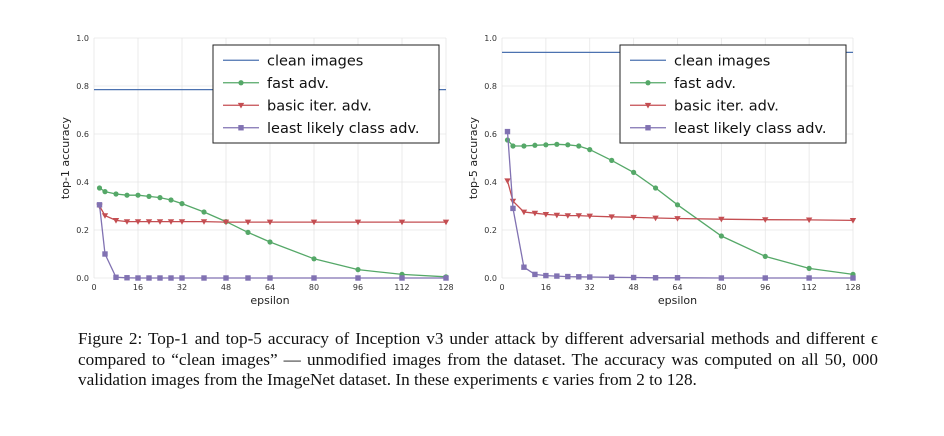  I want to click on legend-item-basic-iter-adv: basic iter. adv., so click(297, 106).